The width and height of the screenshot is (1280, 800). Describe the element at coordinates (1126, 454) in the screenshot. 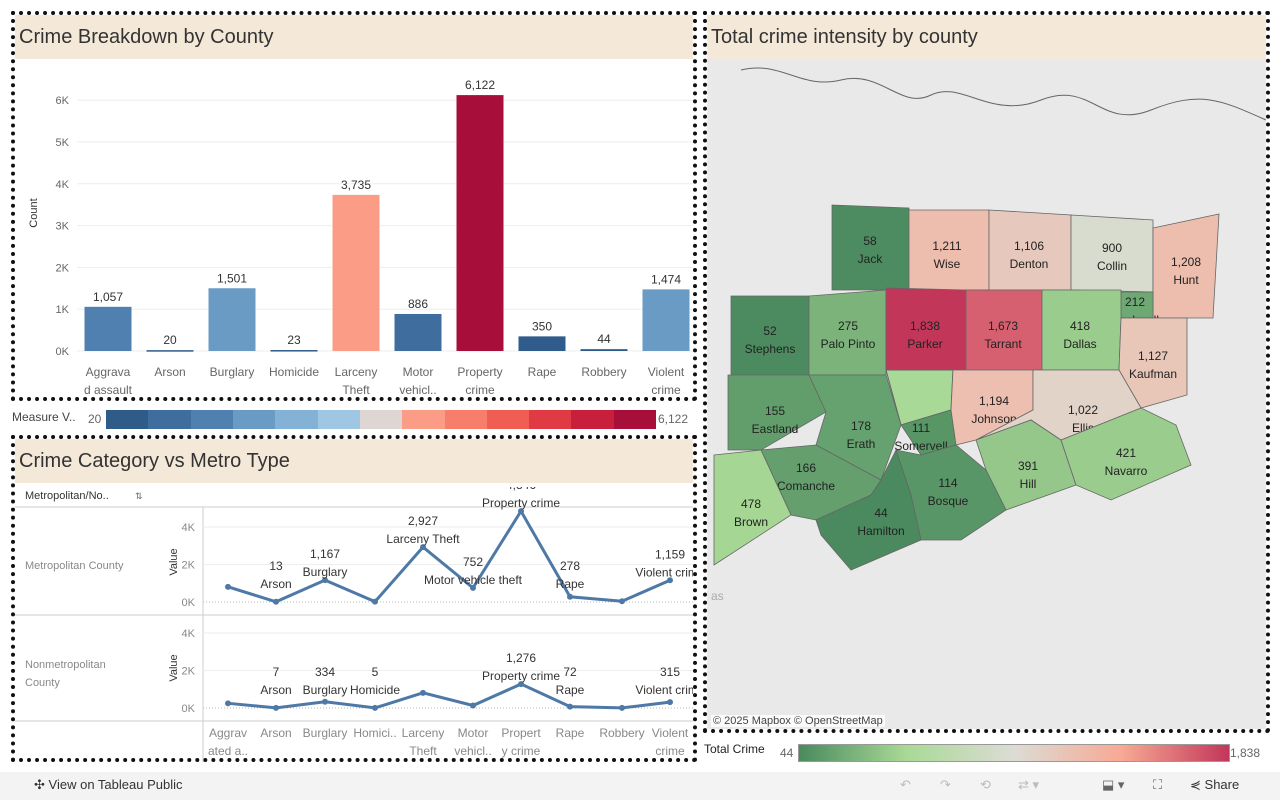

I see `county-navarro` at that location.